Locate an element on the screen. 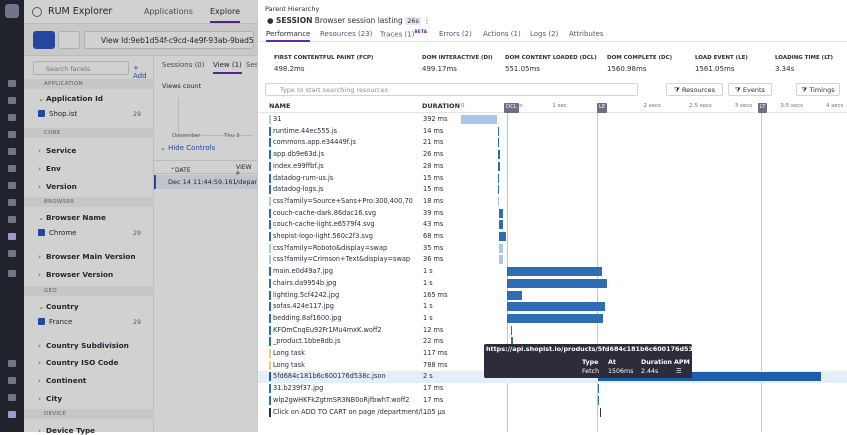 The image size is (847, 435). synthetics-icon is located at coordinates (12, 219).